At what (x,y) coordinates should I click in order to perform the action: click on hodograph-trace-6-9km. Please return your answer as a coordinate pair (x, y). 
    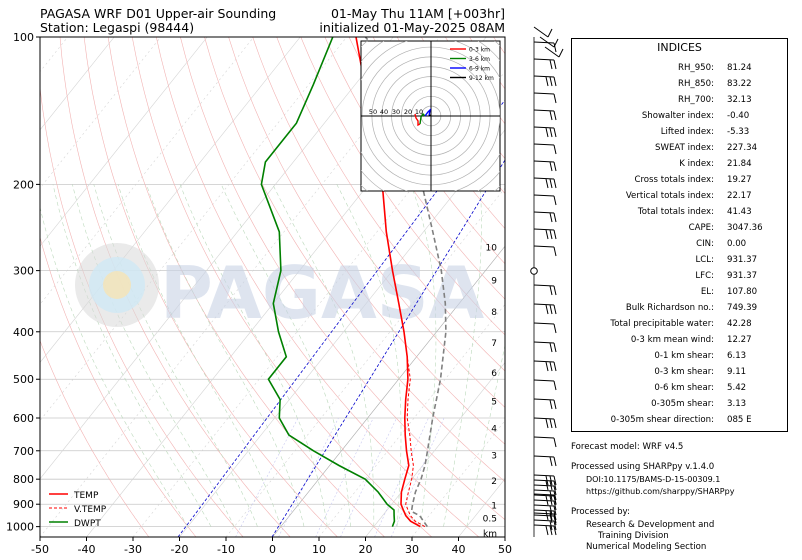
    Looking at the image, I should click on (428, 112).